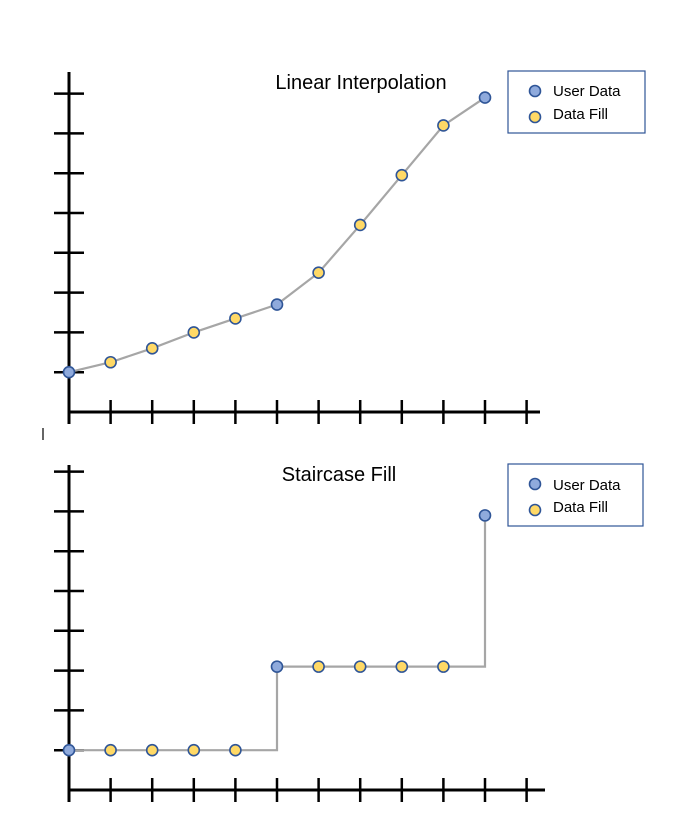 The height and width of the screenshot is (837, 677). Describe the element at coordinates (339, 475) in the screenshot. I see `chart-title: Staircase Fill` at that location.